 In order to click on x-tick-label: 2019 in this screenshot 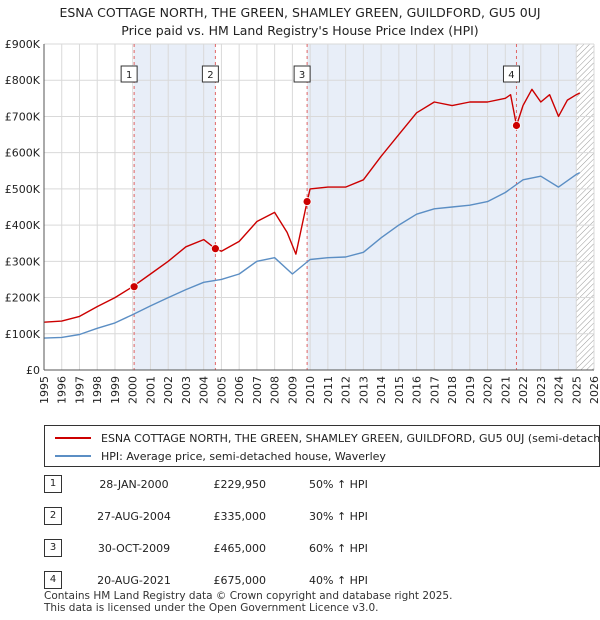, I will do `click(470, 390)`.